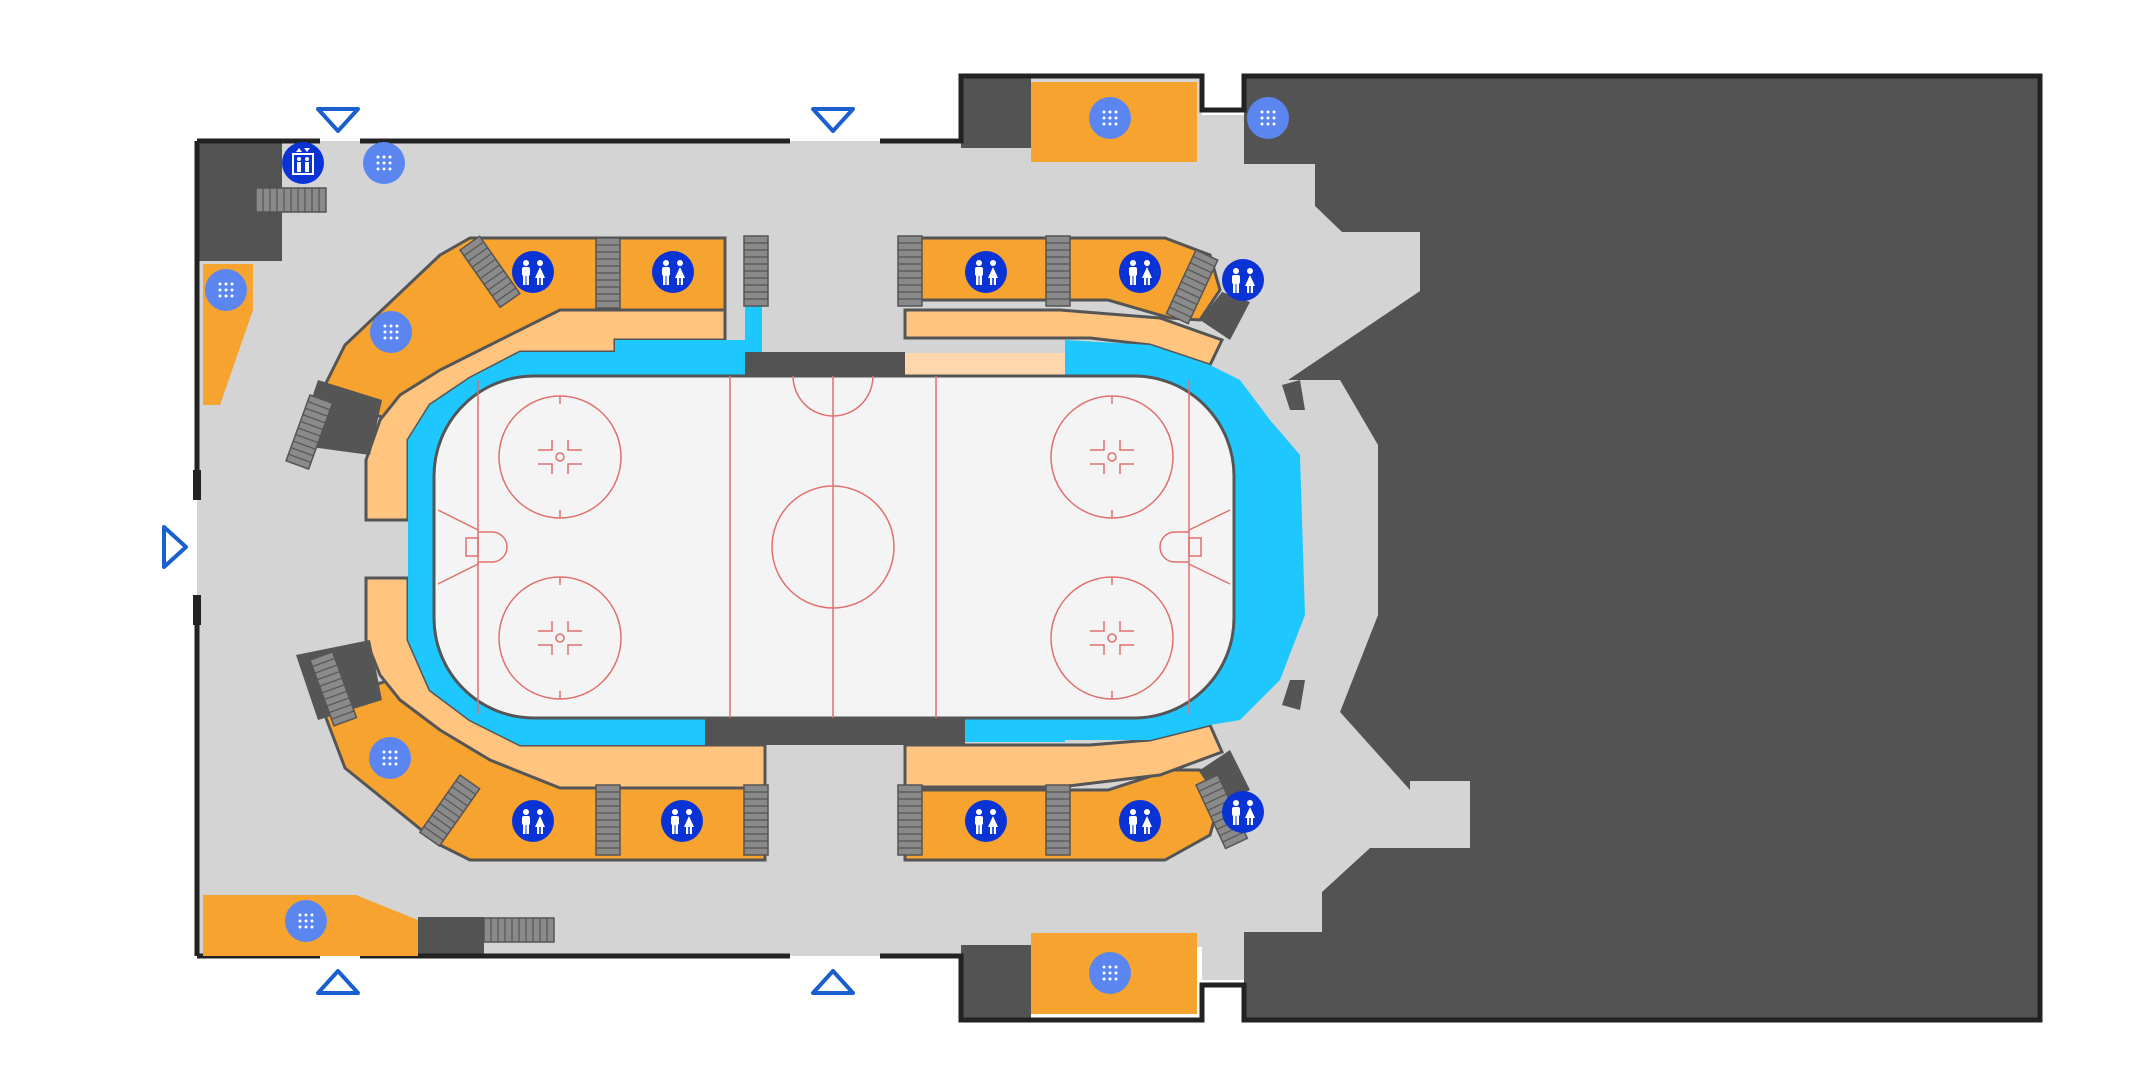 The height and width of the screenshot is (1091, 2141). I want to click on rink-exit-right-top, so click(1293, 395).